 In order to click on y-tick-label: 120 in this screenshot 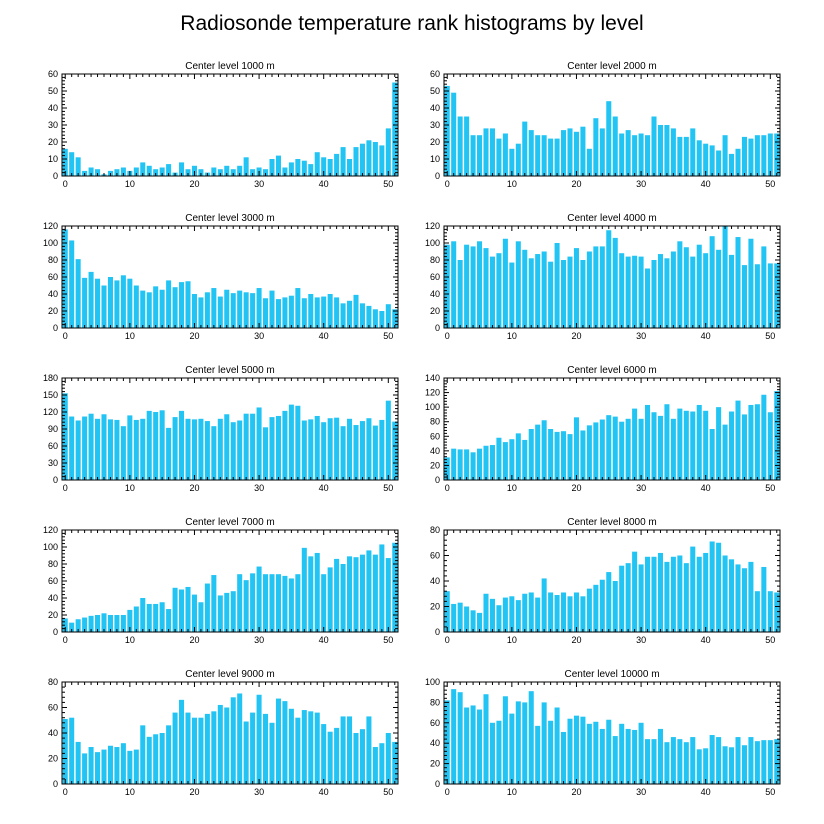, I will do `click(432, 393)`.